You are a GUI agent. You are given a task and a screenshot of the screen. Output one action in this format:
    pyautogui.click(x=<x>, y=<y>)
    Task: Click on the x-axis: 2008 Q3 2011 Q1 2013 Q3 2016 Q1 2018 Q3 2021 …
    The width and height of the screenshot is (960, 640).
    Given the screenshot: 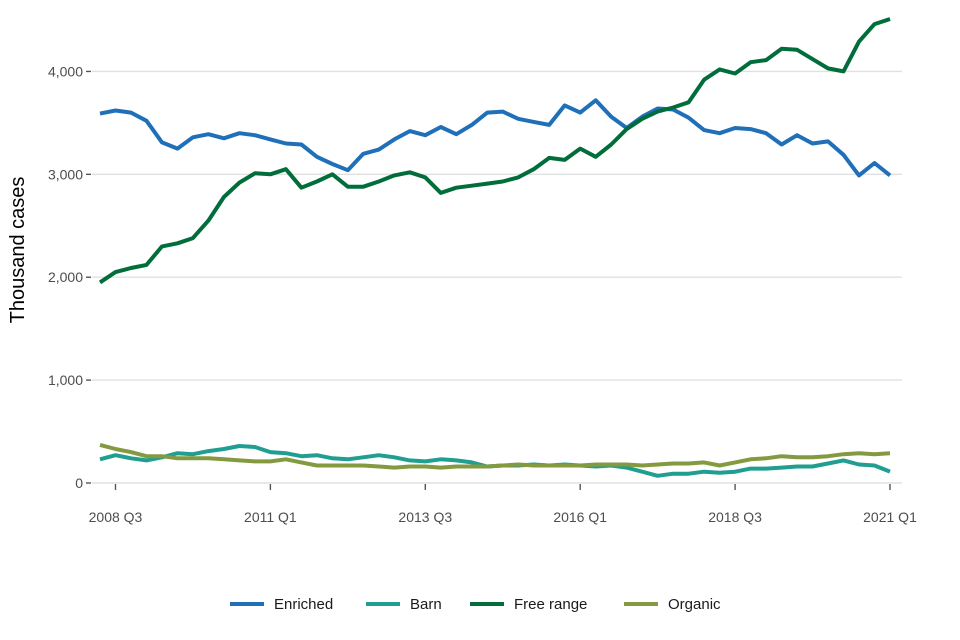 What is the action you would take?
    pyautogui.click(x=503, y=504)
    